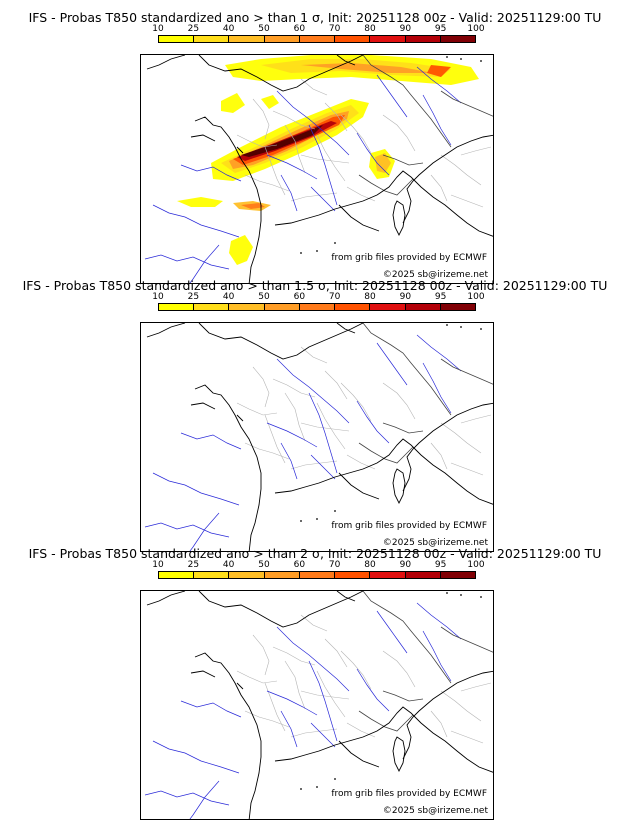 This screenshot has height=828, width=630. I want to click on data-credit: from grib files provided by ECMWF, so click(409, 526).